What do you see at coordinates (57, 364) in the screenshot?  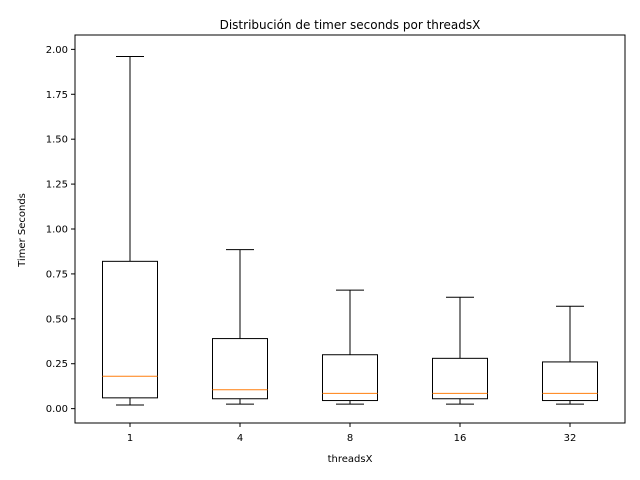 I see `y-tick-label: 0.25` at bounding box center [57, 364].